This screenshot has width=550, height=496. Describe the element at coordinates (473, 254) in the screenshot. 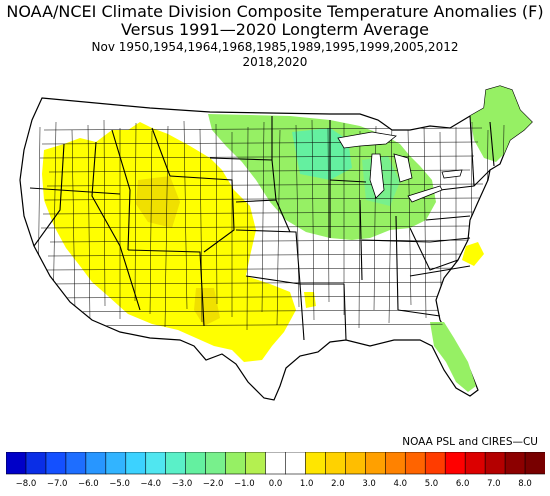

I see `region-sc-yellow` at that location.